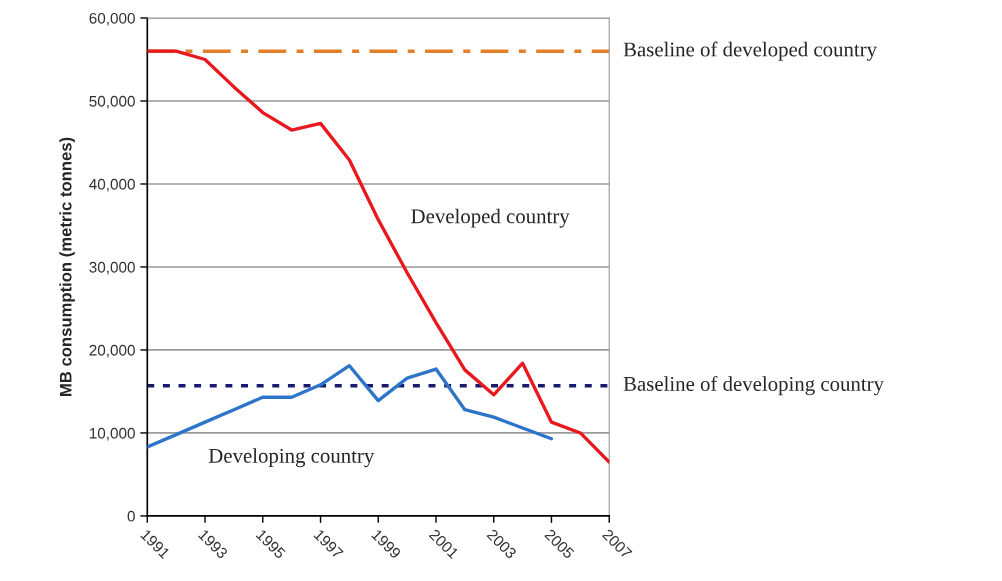 This screenshot has height=581, width=1002. I want to click on series-label: Developing country, so click(291, 458).